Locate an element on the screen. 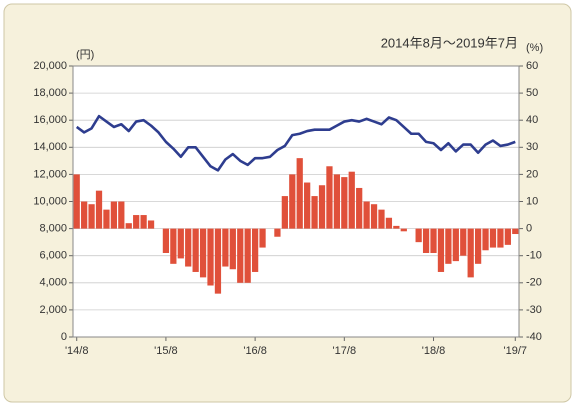 The width and height of the screenshot is (576, 412). y2-tick-label: 40 is located at coordinates (532, 120).